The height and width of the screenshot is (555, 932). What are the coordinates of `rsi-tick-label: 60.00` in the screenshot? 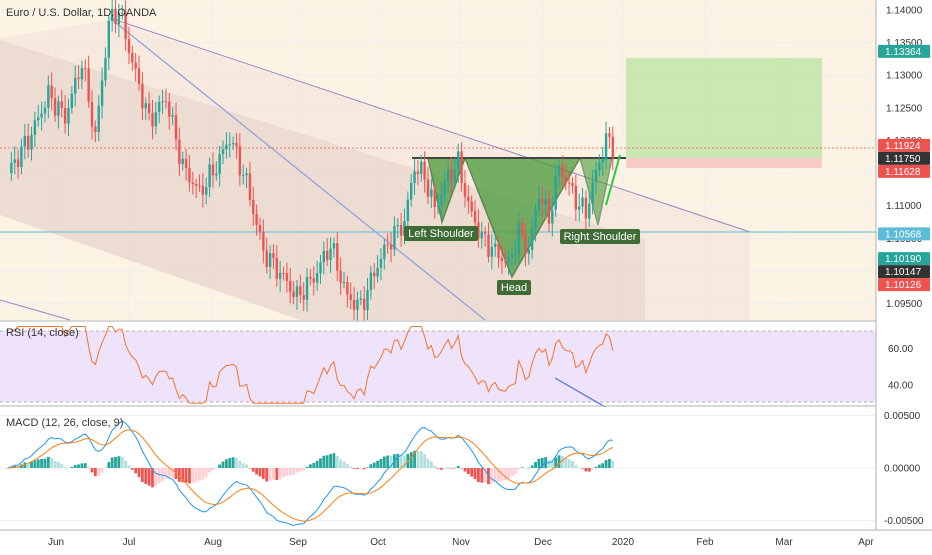 It's located at (900, 349).